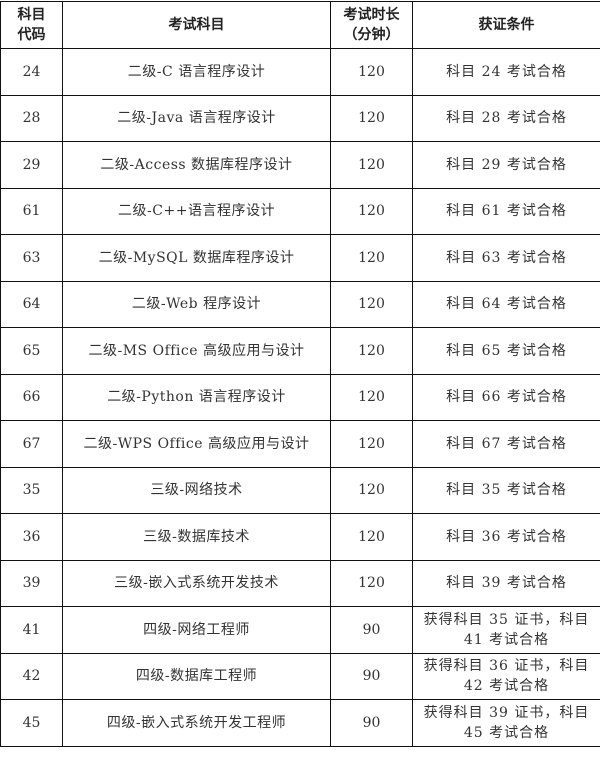 The width and height of the screenshot is (600, 758). What do you see at coordinates (32, 351) in the screenshot?
I see `cell-code: 65` at bounding box center [32, 351].